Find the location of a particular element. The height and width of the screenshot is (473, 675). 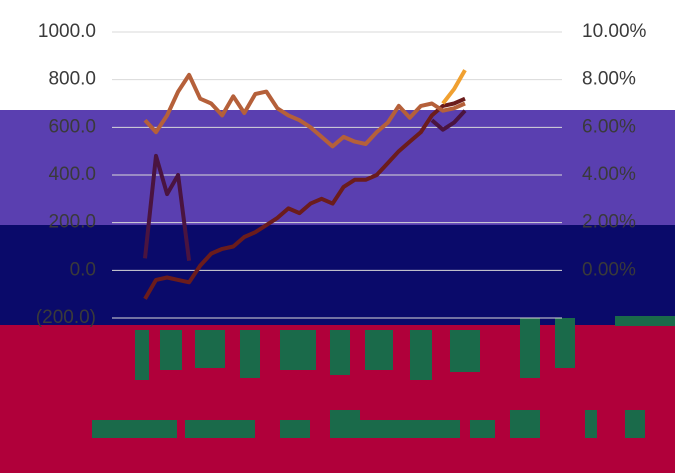

y2-tick-label: 10.00% is located at coordinates (614, 31).